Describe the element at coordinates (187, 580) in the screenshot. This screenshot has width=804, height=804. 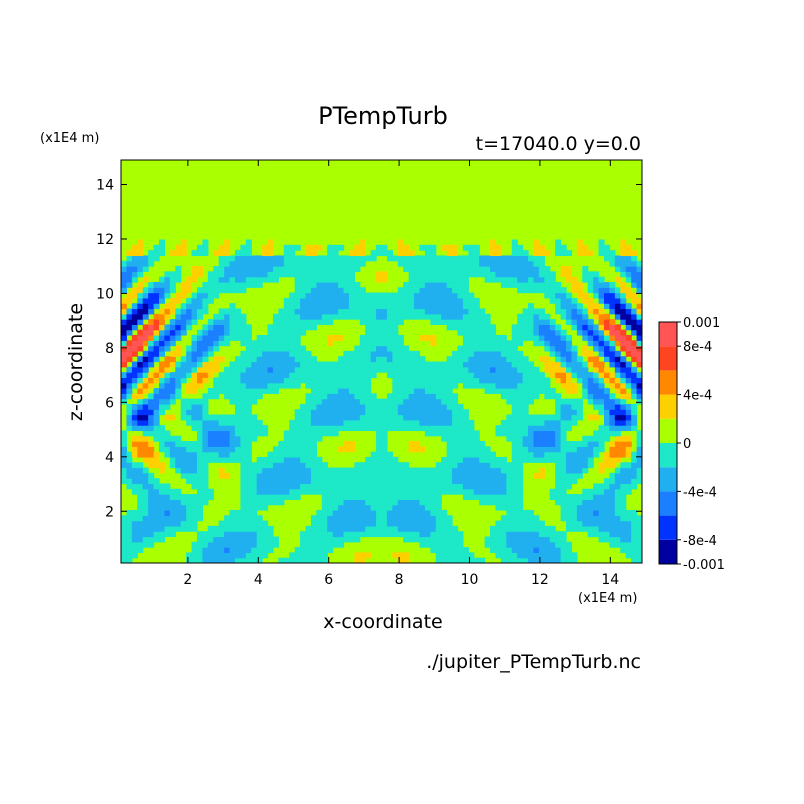
I see `x-tick-label: 2` at that location.